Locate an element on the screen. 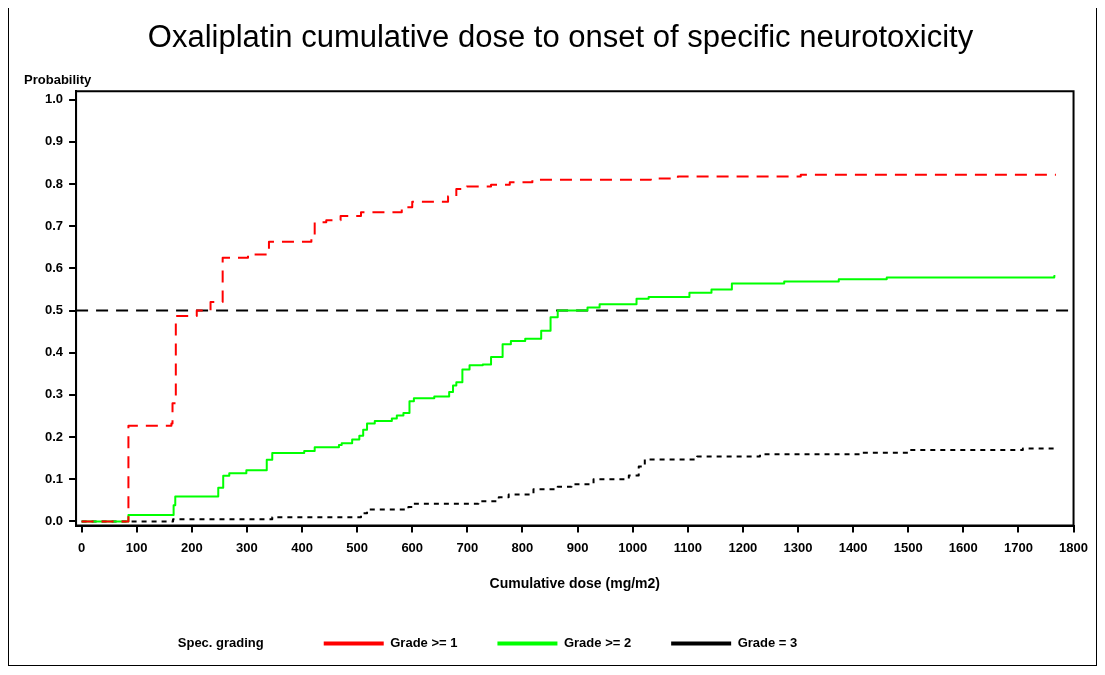 Image resolution: width=1105 pixels, height=675 pixels. legend-label: Grade >= 2 is located at coordinates (597, 643).